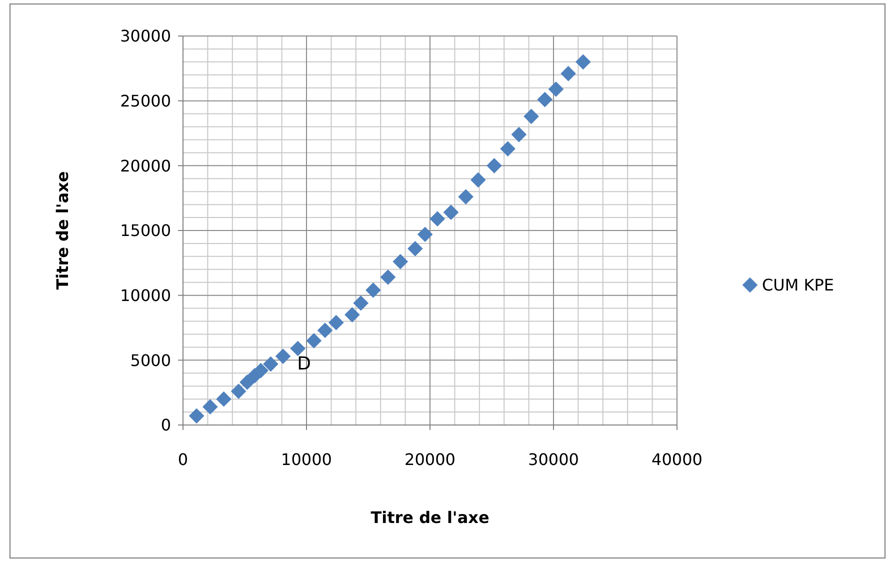 This screenshot has height=562, width=889. I want to click on y-tick-label: 30000, so click(145, 36).